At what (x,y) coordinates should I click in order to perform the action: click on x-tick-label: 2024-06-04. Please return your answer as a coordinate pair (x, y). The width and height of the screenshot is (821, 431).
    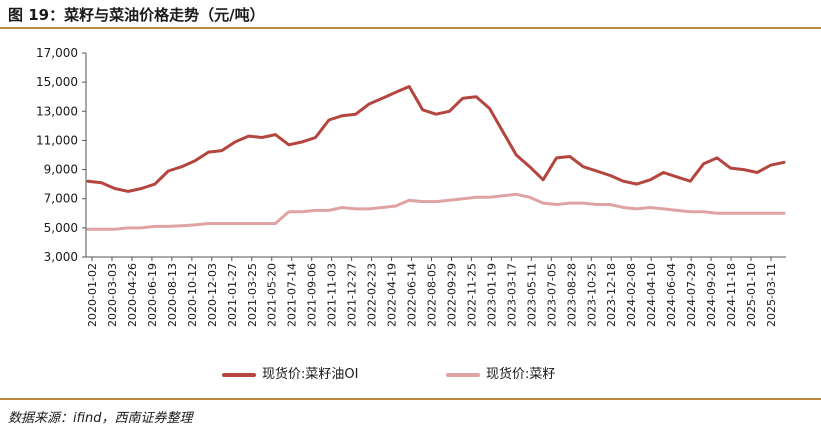
    Looking at the image, I should click on (671, 295).